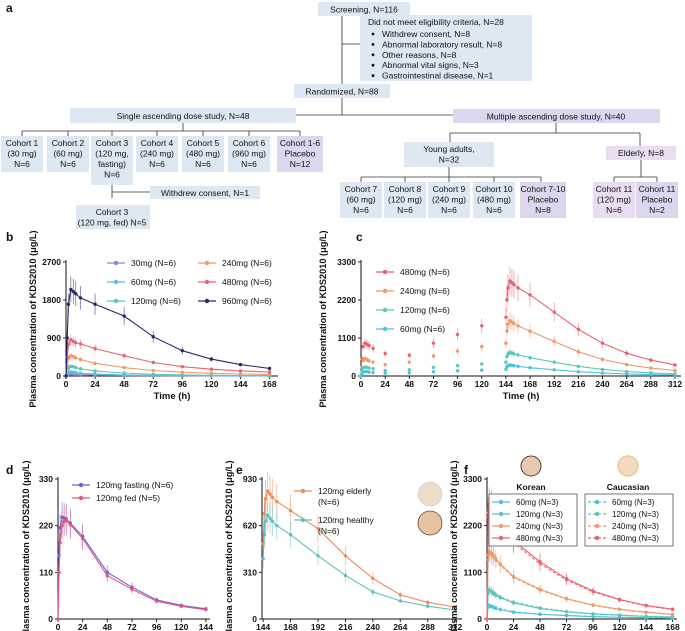 The width and height of the screenshot is (685, 631). Describe the element at coordinates (323, 318) in the screenshot. I see `y-axis-title: Plasma concentration of KDS2010 (μg/L)` at that location.